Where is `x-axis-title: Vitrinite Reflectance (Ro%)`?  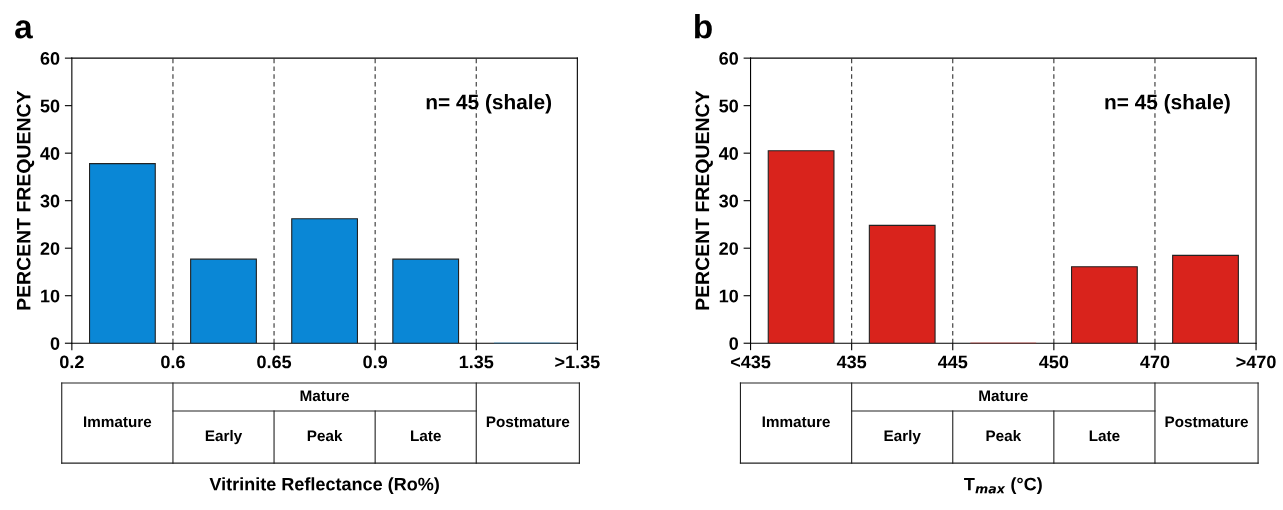 x-axis-title: Vitrinite Reflectance (Ro%) is located at coordinates (324, 486).